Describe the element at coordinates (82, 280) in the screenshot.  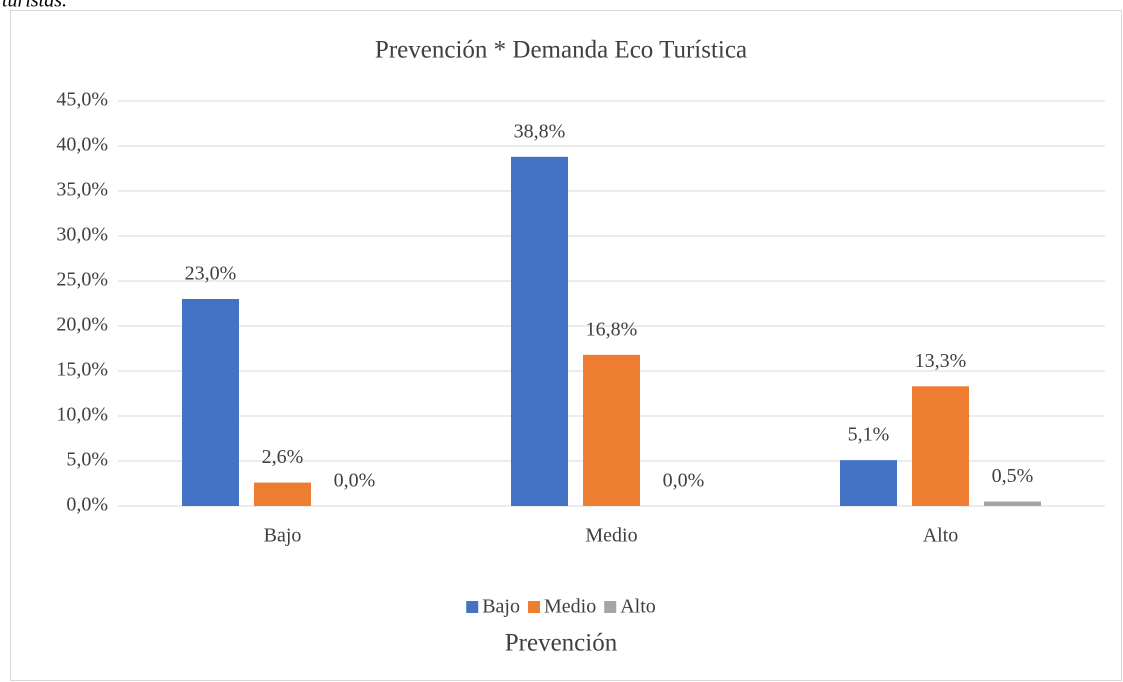
I see `y-tick-label: 25,0%` at that location.